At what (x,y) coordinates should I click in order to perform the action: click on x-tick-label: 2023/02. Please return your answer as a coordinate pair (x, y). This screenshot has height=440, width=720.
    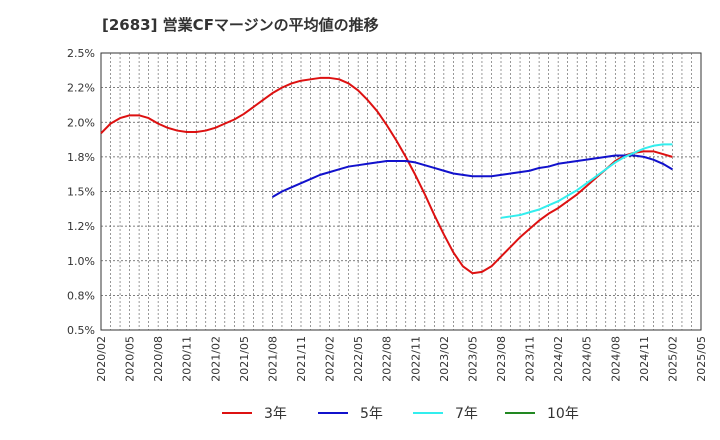
    Looking at the image, I should click on (444, 359).